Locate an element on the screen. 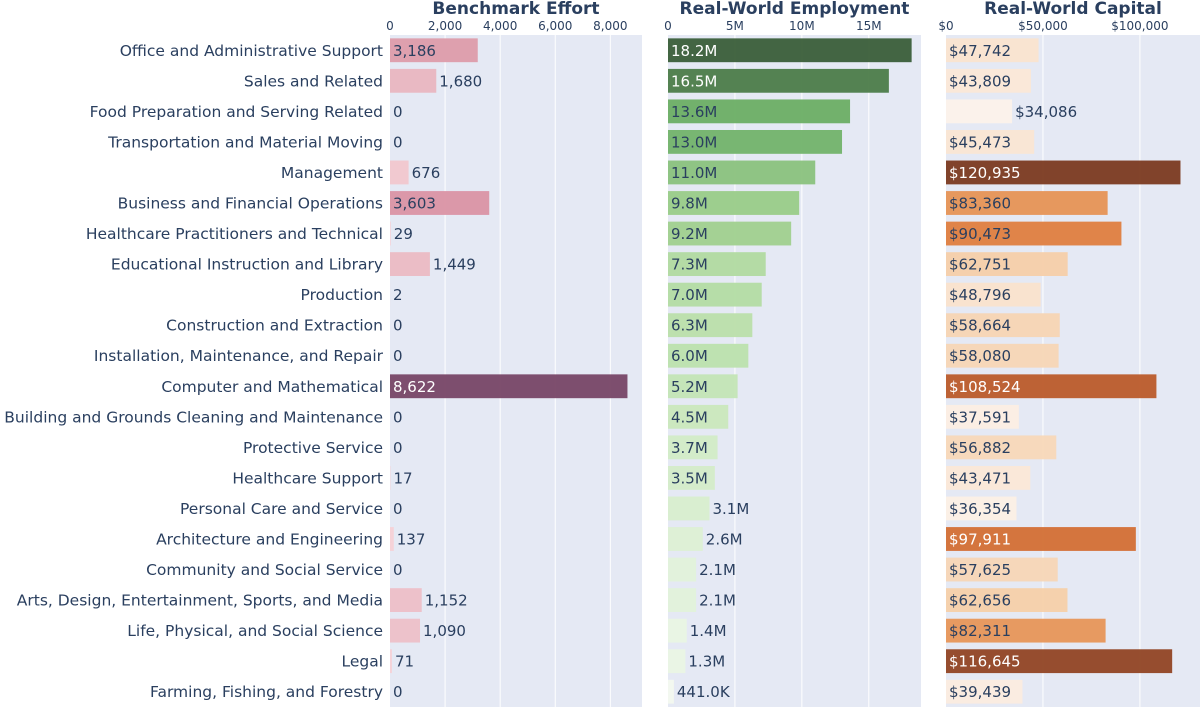  bar-value-label: $120,935 is located at coordinates (985, 173).